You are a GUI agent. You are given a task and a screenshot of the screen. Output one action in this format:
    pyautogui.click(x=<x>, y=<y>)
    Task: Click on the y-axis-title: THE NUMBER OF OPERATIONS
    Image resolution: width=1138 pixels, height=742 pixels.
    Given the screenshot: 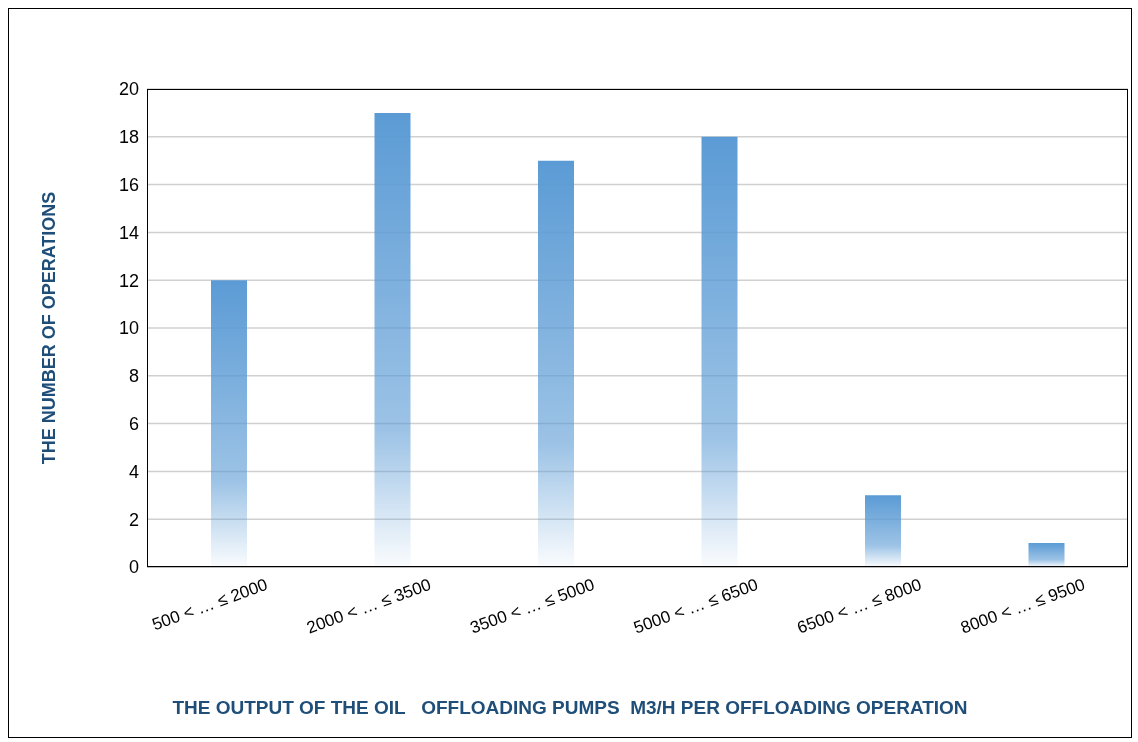 What is the action you would take?
    pyautogui.click(x=49, y=328)
    